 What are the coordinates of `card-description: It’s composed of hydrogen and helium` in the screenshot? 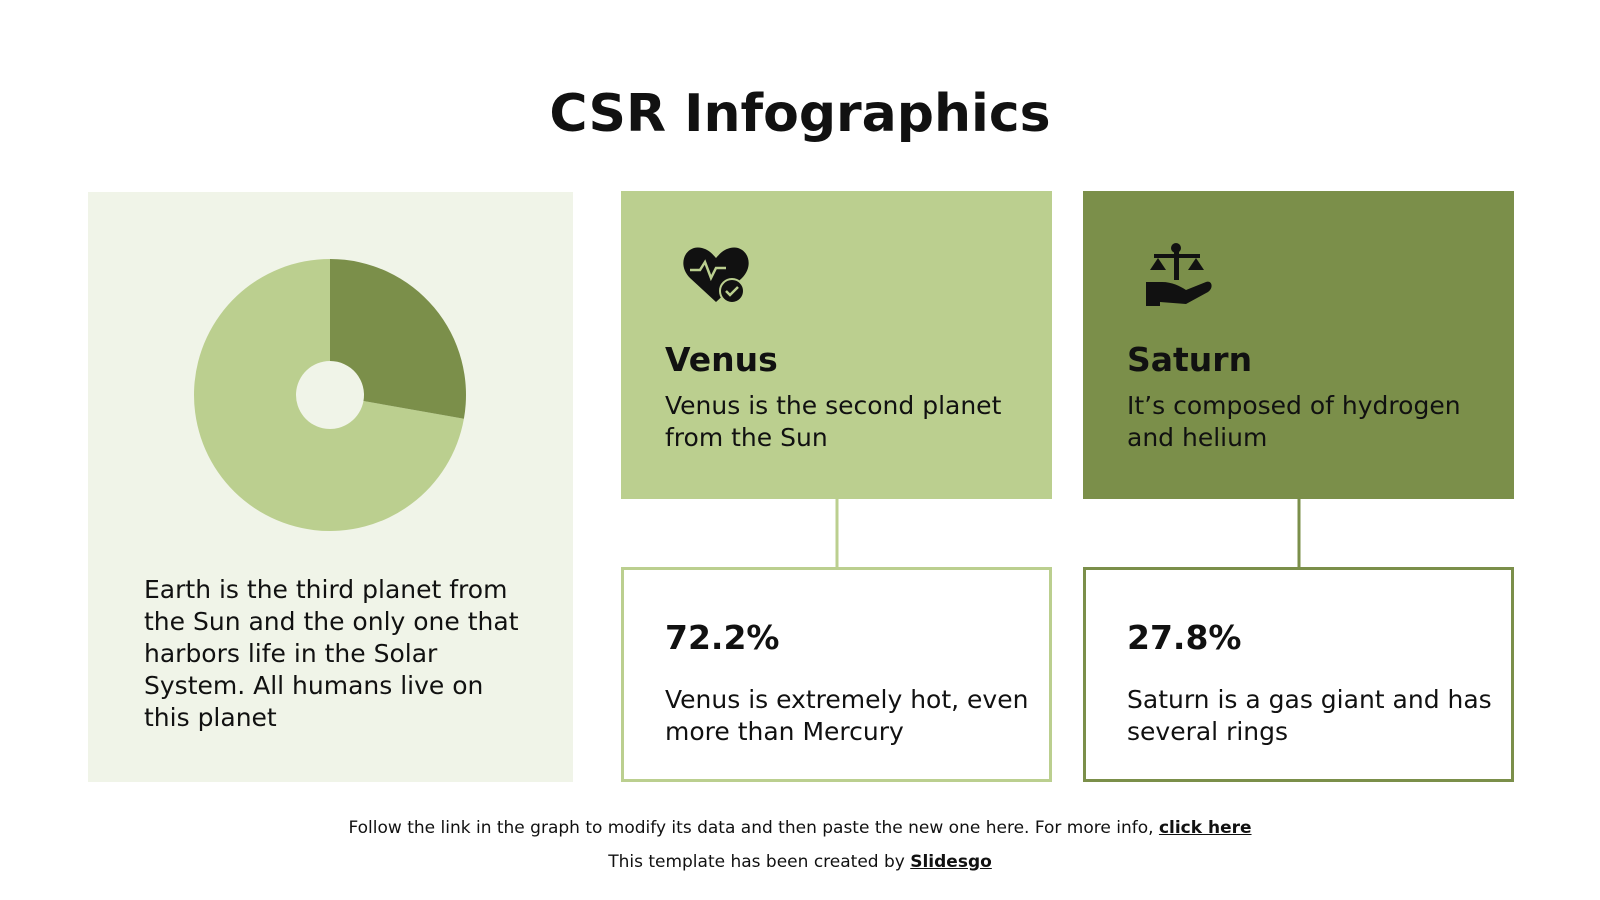 It's located at (1294, 421).